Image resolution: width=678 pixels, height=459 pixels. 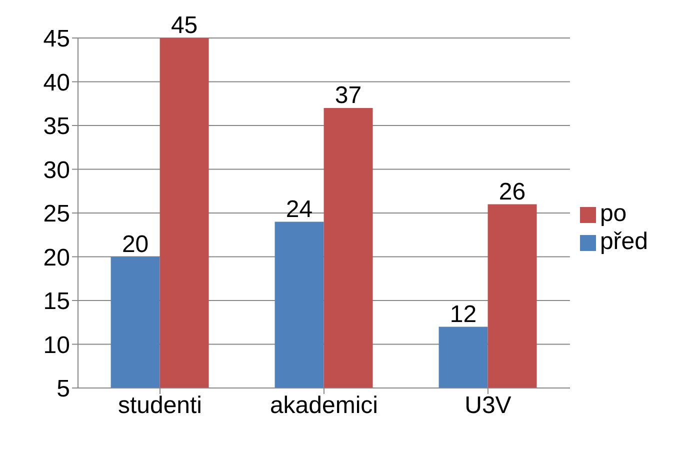 I want to click on x-tick-label: studenti, so click(x=160, y=406).